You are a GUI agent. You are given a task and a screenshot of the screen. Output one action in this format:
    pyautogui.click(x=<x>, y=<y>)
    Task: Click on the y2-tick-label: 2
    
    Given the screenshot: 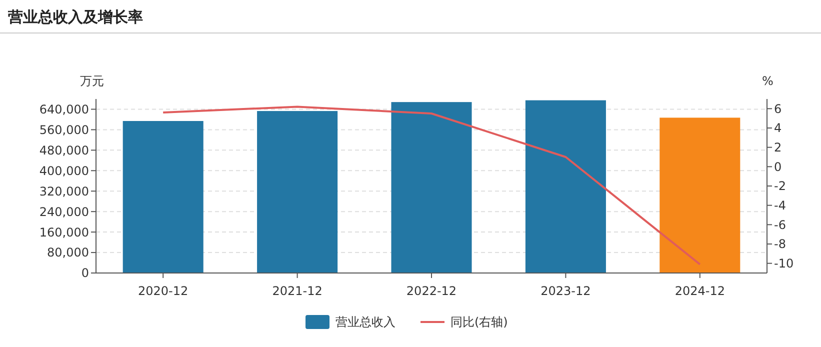 What is the action you would take?
    pyautogui.click(x=778, y=147)
    